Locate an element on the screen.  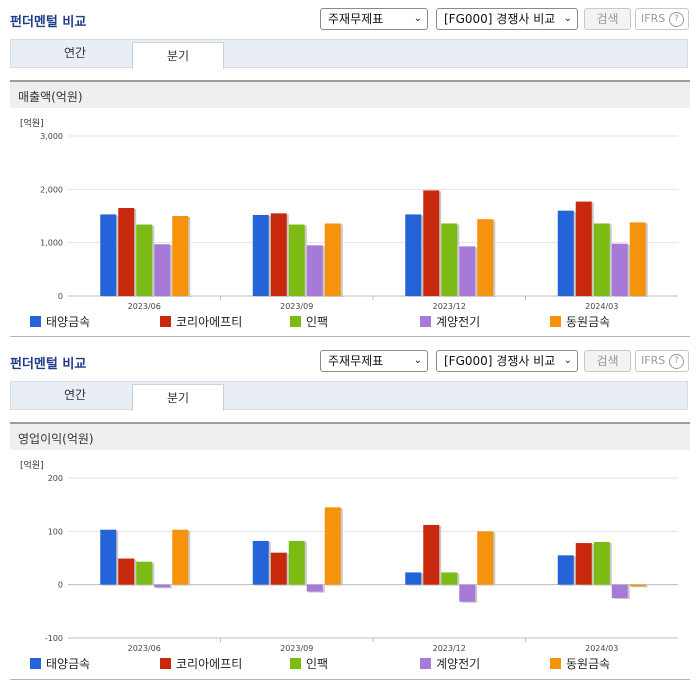
y-tick-label: 100 is located at coordinates (55, 531).